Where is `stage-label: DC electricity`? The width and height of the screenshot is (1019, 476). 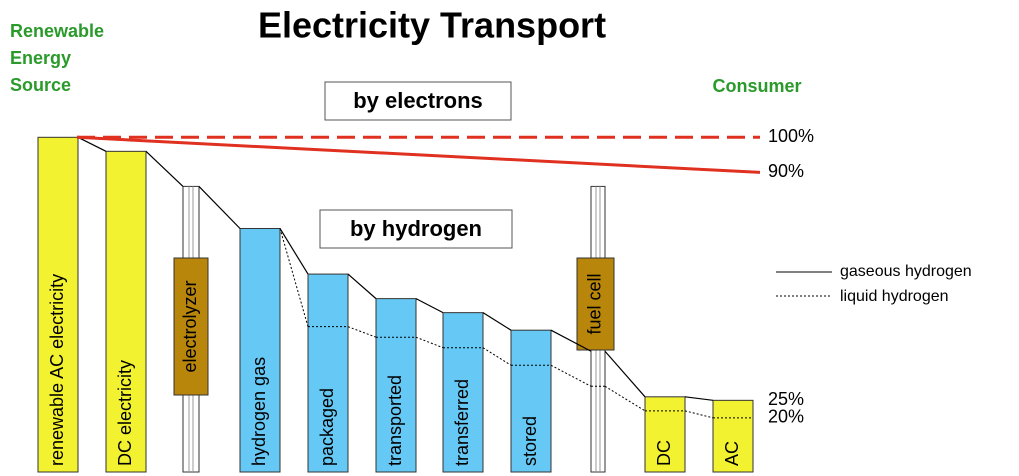
stage-label: DC electricity is located at coordinates (125, 413).